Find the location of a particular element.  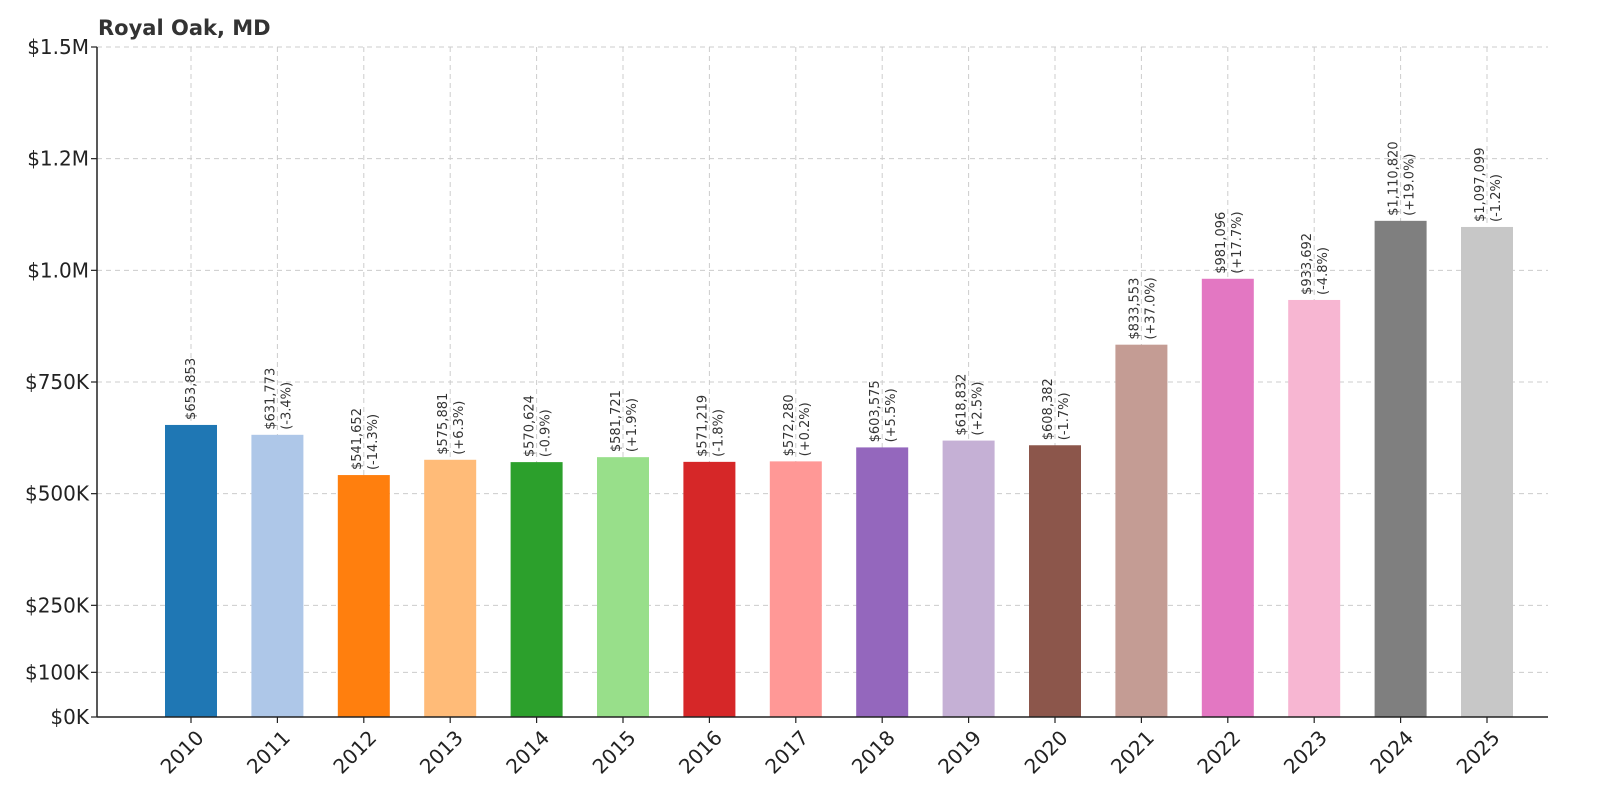

x-tick-label: 2016 is located at coordinates (700, 752).